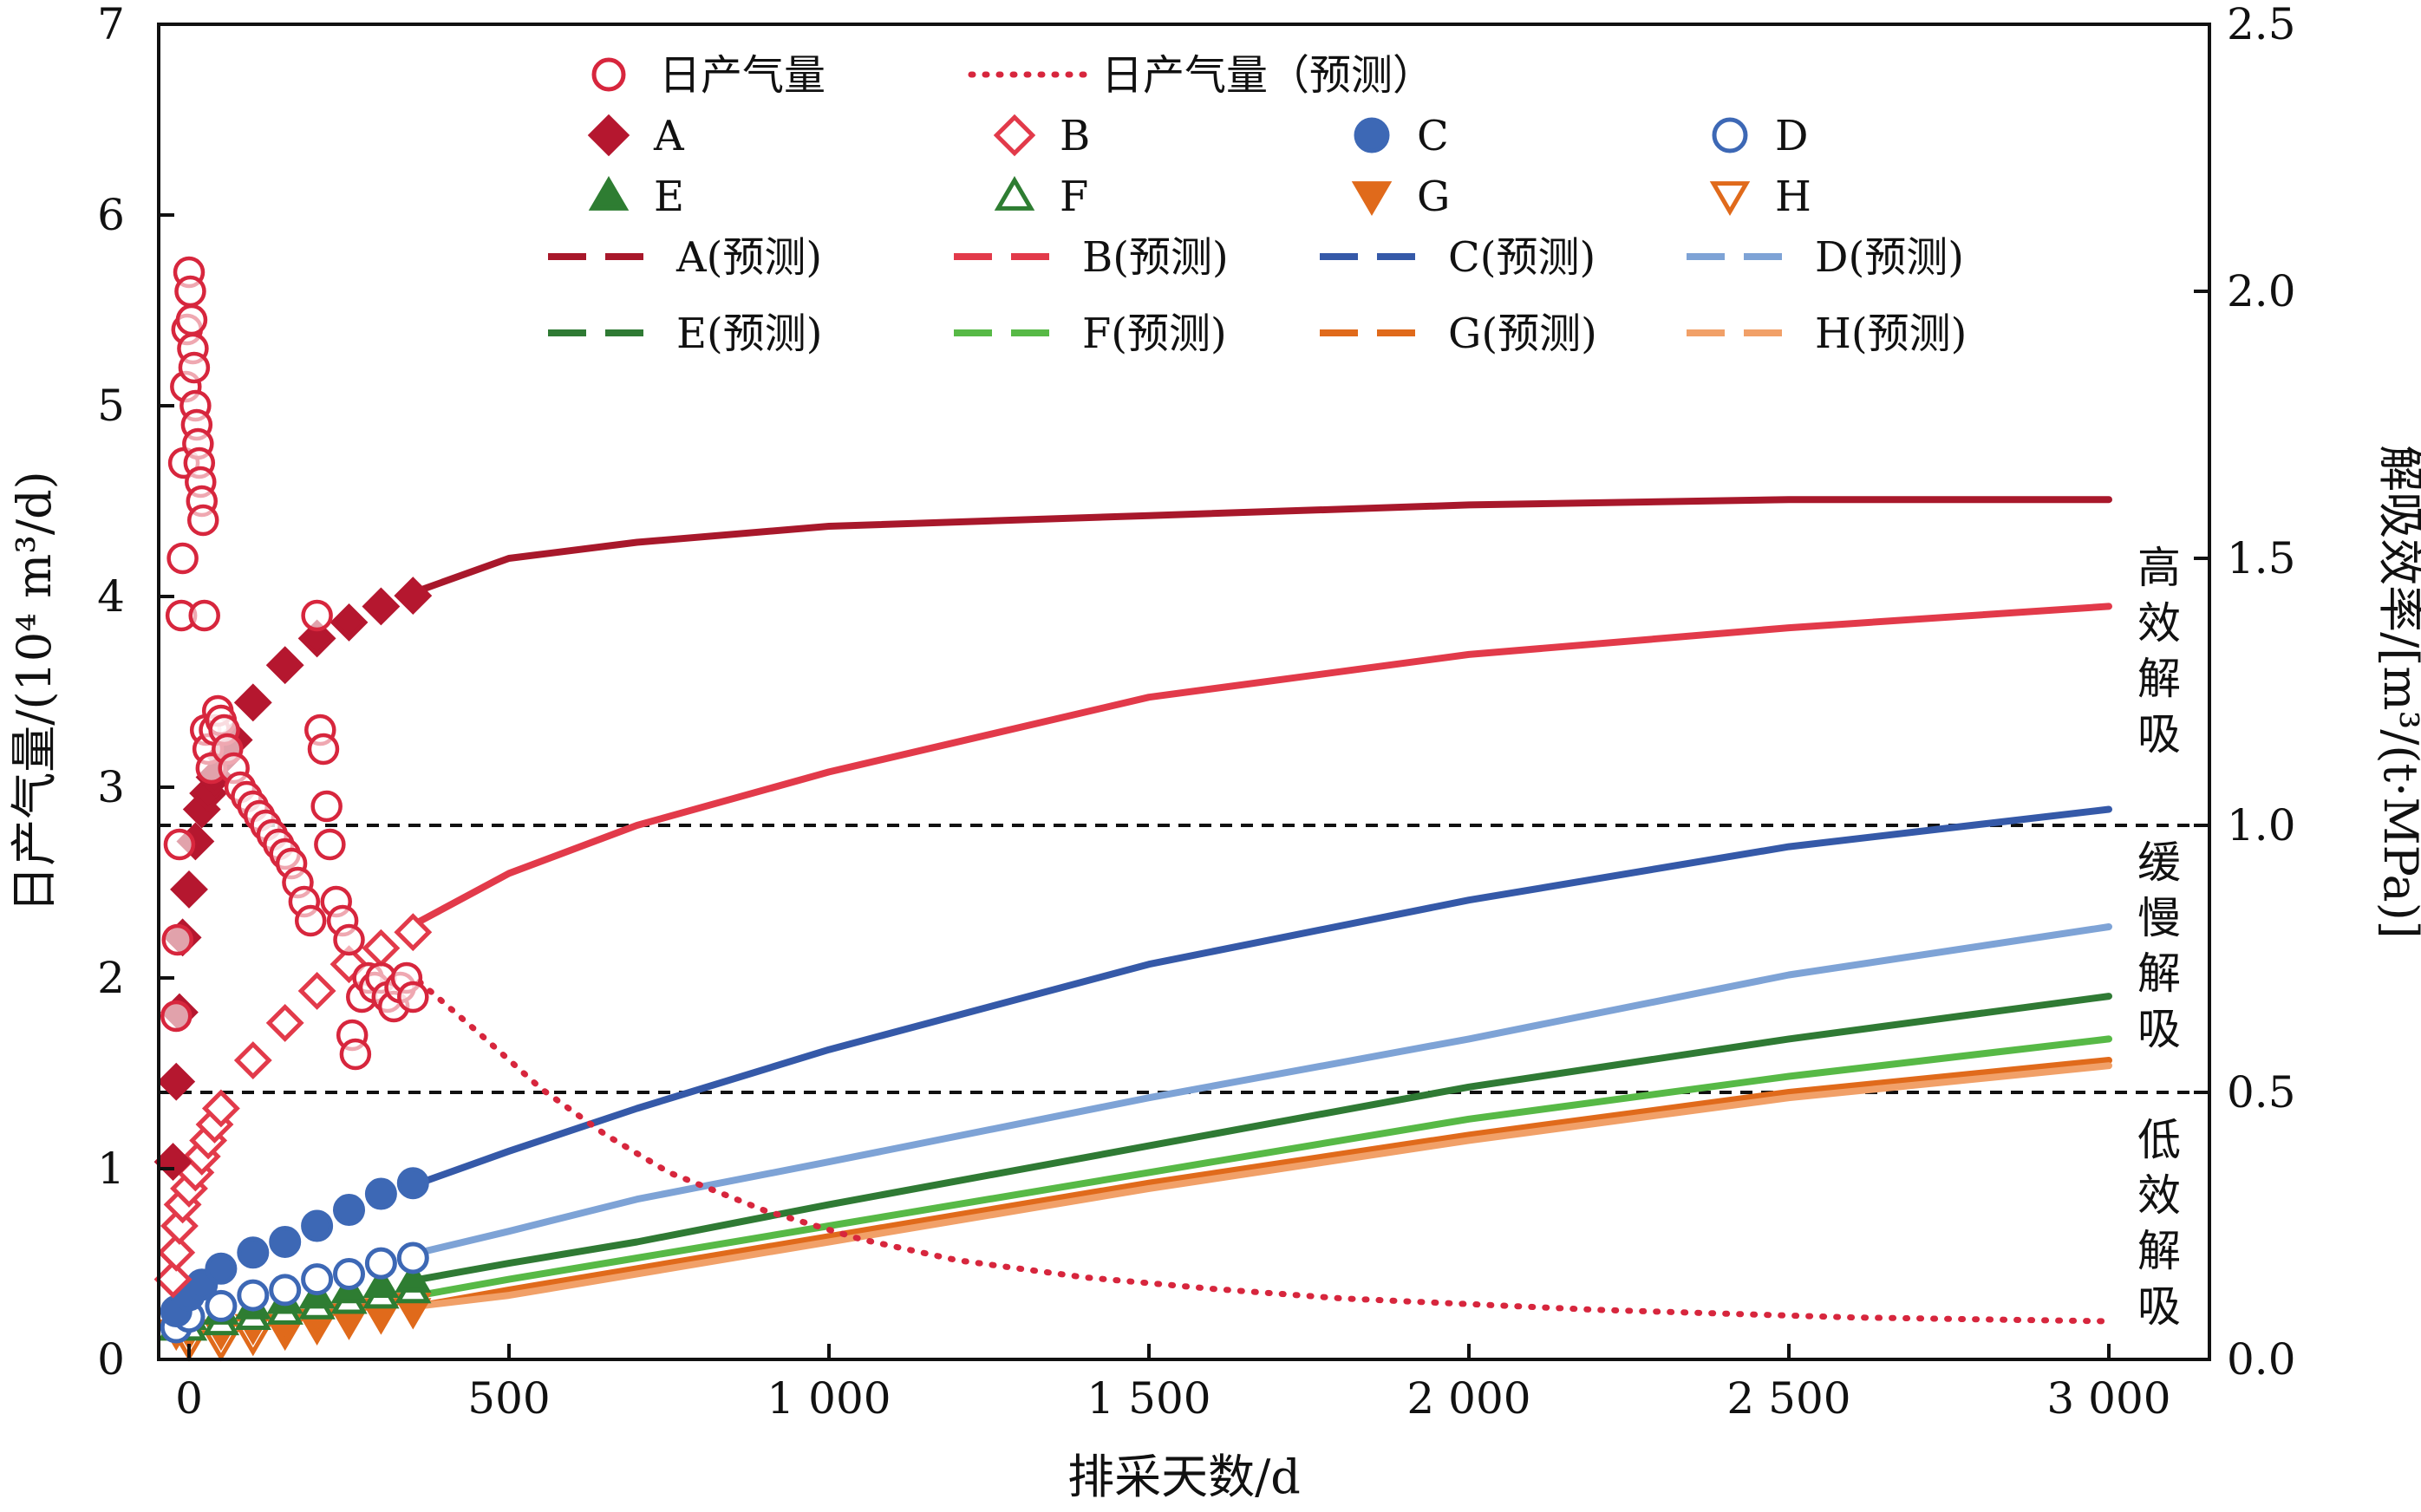  What do you see at coordinates (1268, 75) in the screenshot?
I see `legend-label-gas-forecast: 日产气量（预测）` at bounding box center [1268, 75].